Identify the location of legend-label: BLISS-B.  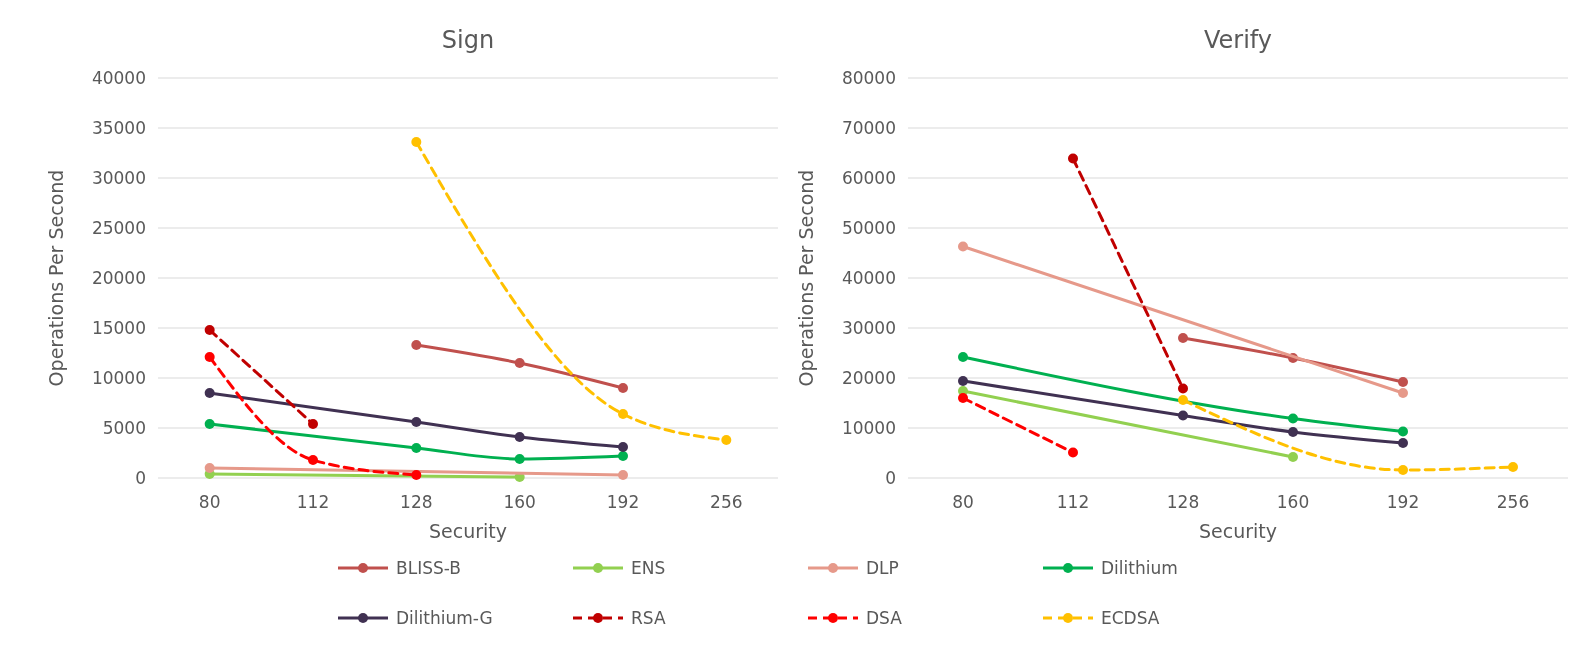
(428, 567).